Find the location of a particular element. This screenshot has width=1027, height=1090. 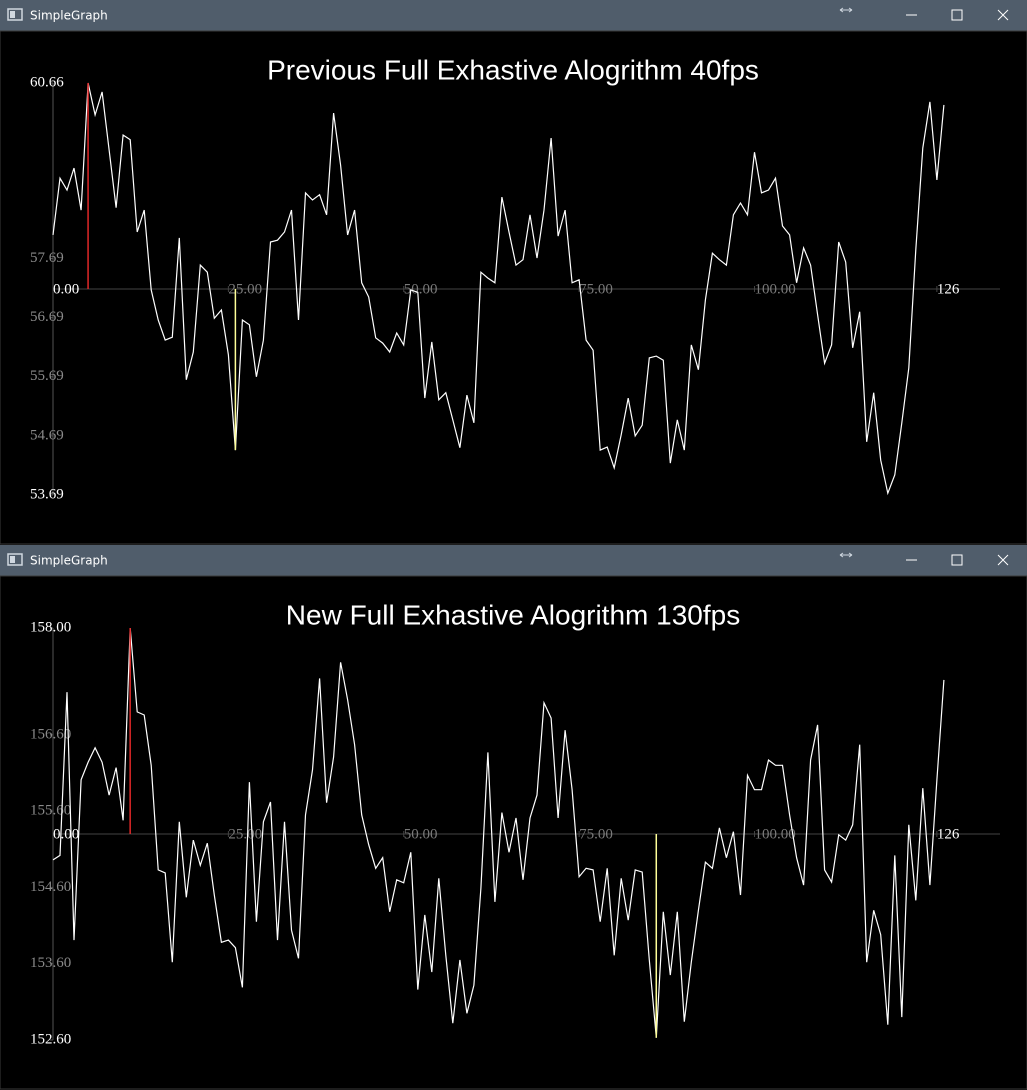

y-tick-label: 155.60 is located at coordinates (50, 811).